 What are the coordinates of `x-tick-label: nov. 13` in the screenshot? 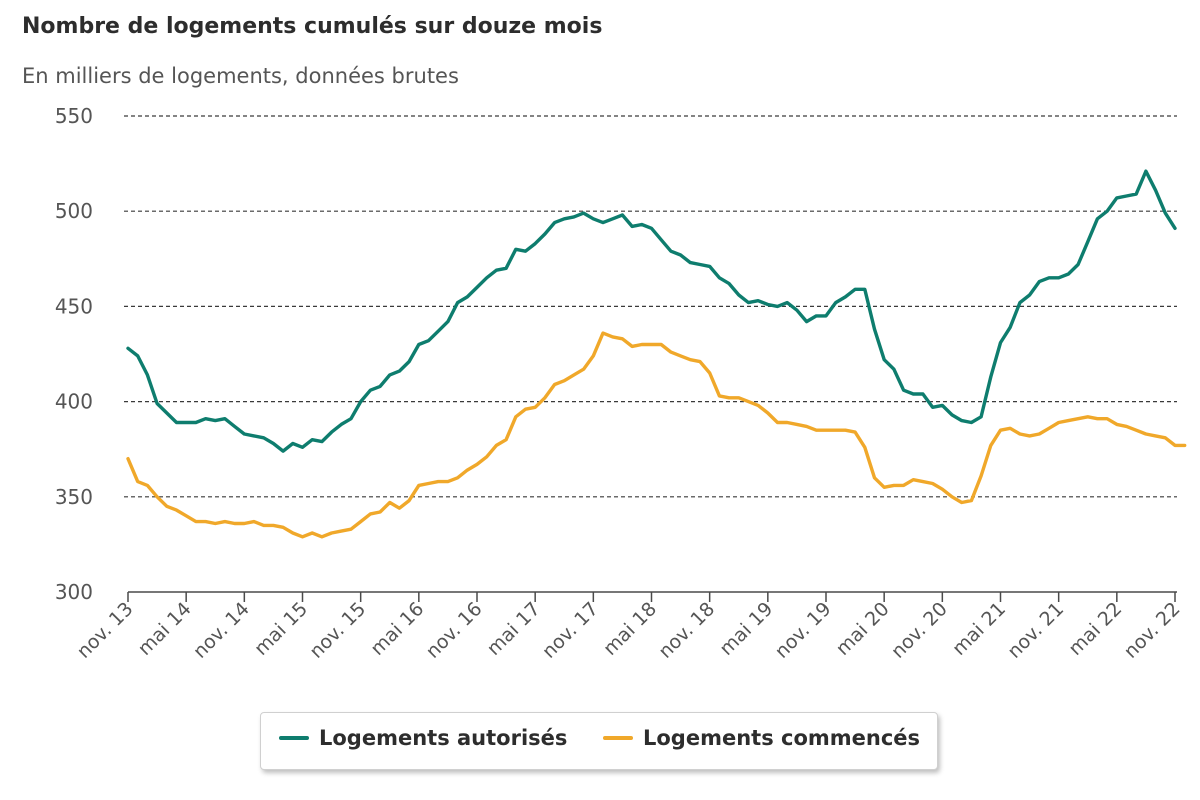 It's located at (105, 630).